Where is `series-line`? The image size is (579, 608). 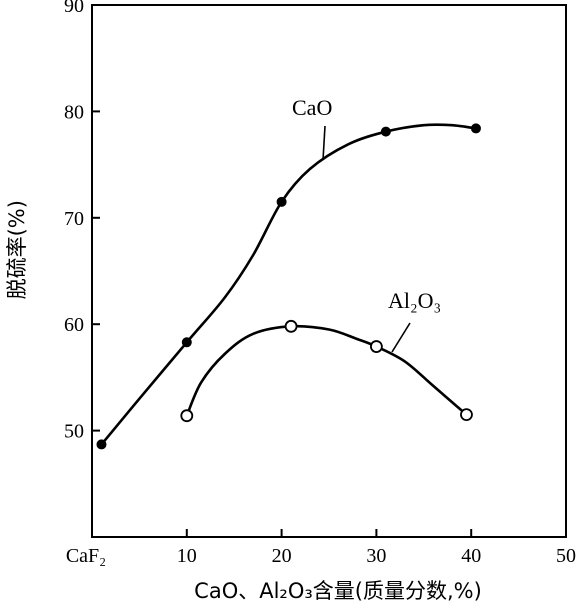 series-line is located at coordinates (326, 370).